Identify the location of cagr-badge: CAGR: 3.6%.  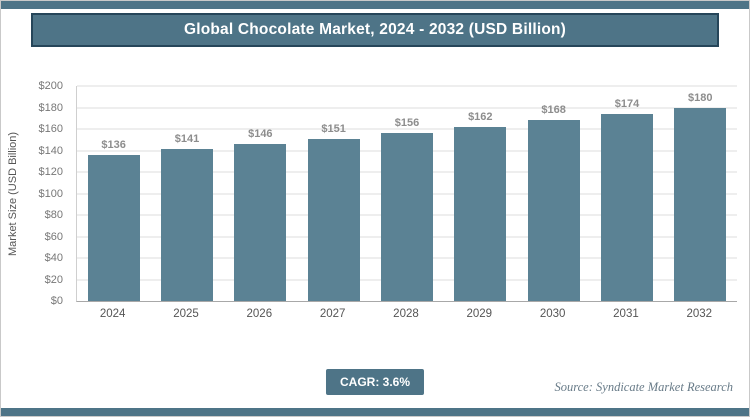
(375, 382).